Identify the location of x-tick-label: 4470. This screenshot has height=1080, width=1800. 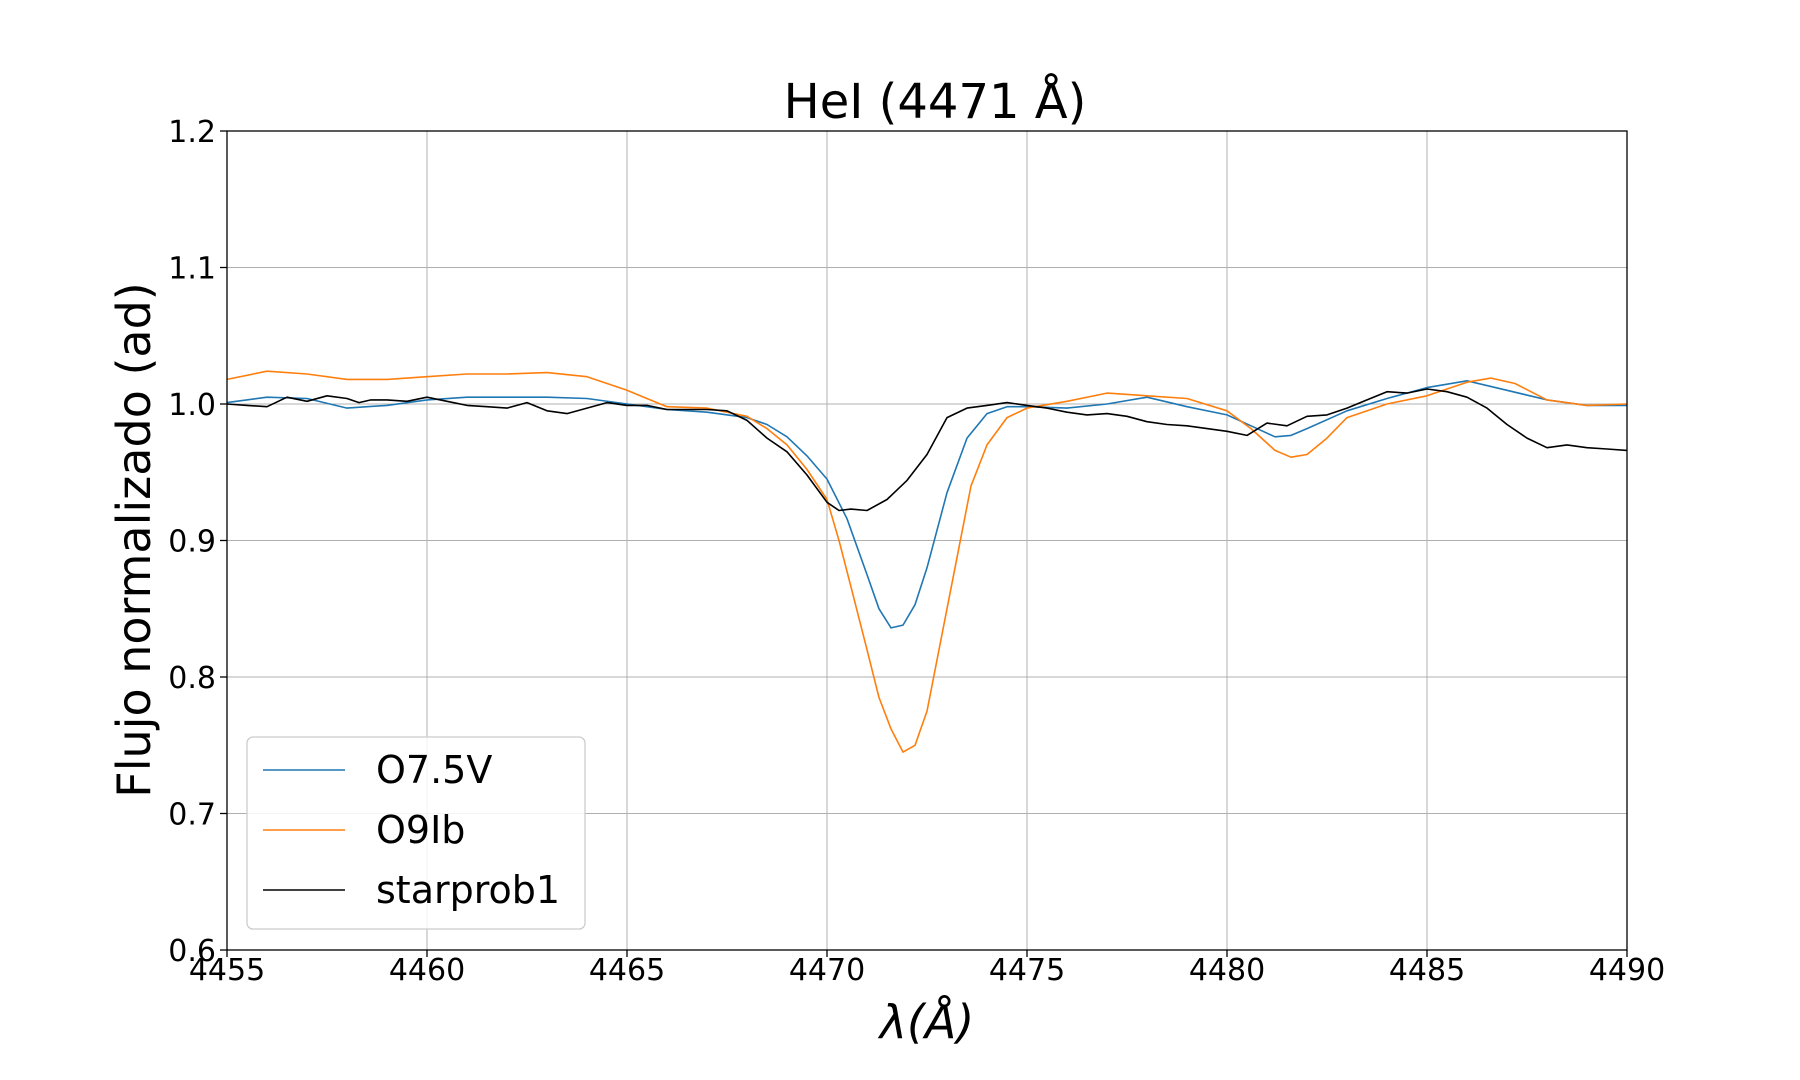
(827, 970).